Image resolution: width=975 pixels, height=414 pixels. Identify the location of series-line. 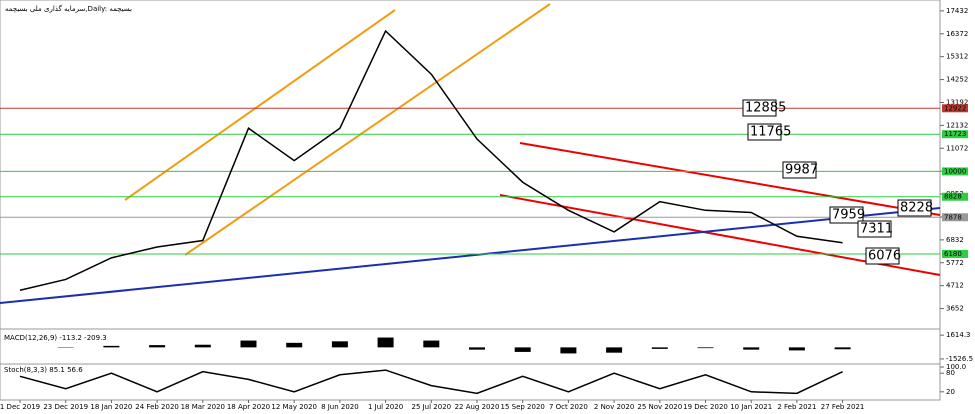
(431, 382).